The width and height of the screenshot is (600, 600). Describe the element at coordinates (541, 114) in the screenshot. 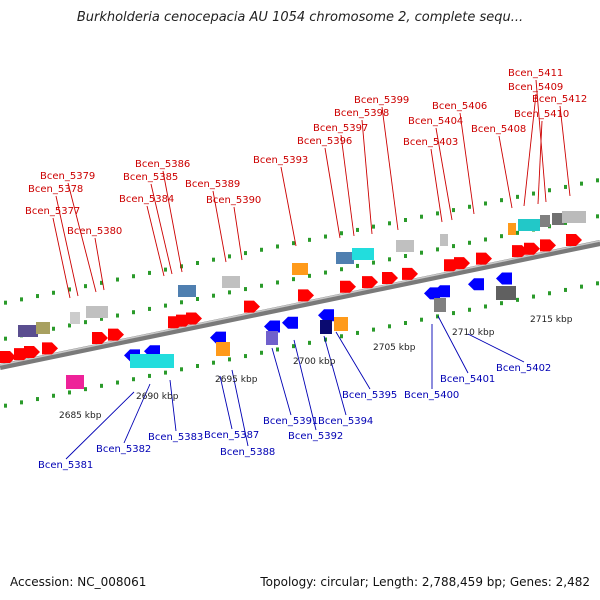

I see `forward-gene-label: Bcen_5410` at that location.